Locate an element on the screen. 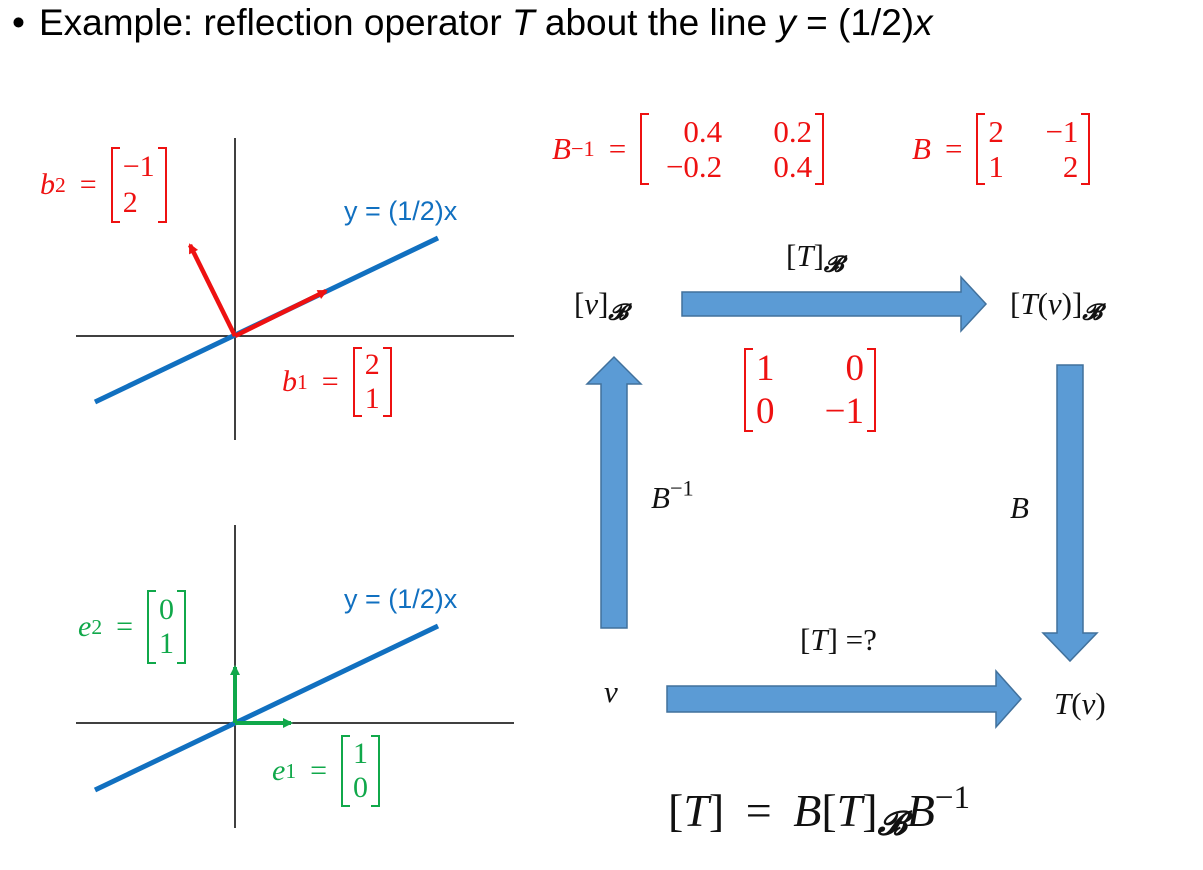 The height and width of the screenshot is (870, 1203). v-b-open: [ is located at coordinates (579, 303).